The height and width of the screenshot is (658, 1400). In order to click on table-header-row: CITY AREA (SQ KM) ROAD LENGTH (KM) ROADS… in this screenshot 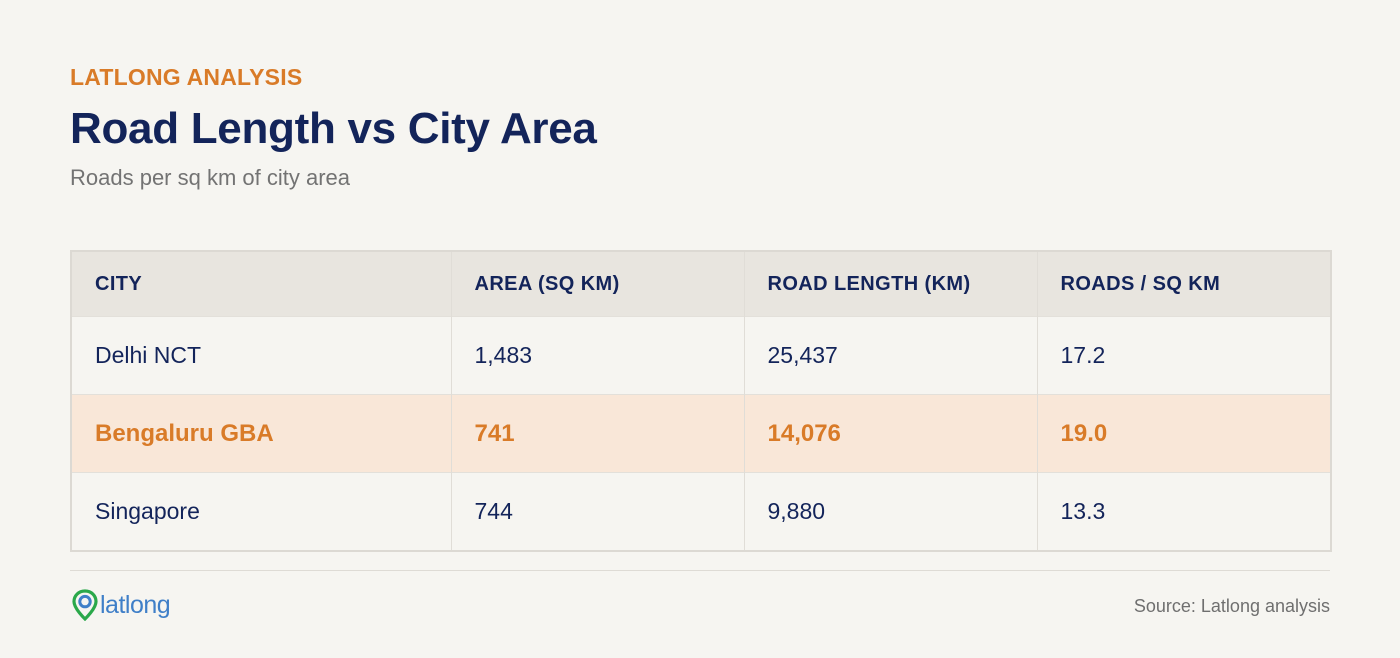, I will do `click(701, 284)`.